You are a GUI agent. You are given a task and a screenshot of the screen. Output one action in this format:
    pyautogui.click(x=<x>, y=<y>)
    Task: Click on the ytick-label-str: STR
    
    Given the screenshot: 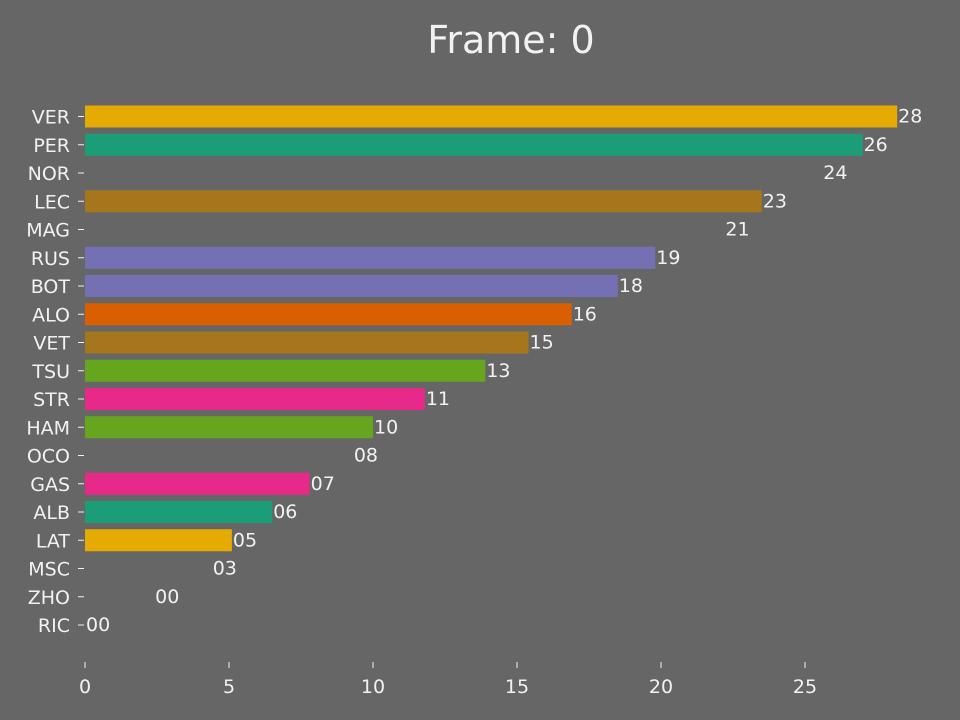 What is the action you would take?
    pyautogui.click(x=51, y=400)
    